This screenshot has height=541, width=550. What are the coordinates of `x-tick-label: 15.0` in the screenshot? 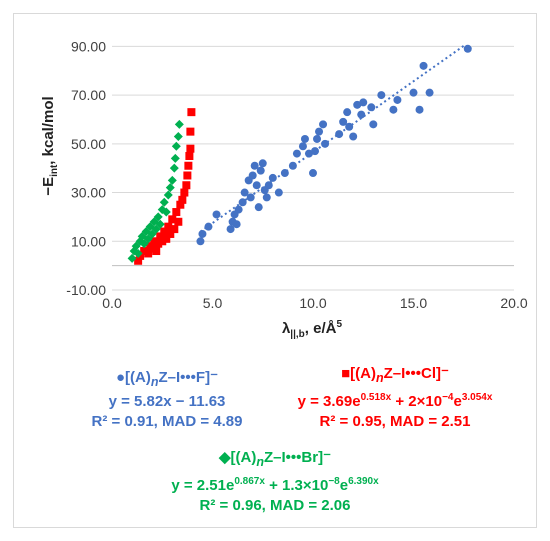 It's located at (413, 303).